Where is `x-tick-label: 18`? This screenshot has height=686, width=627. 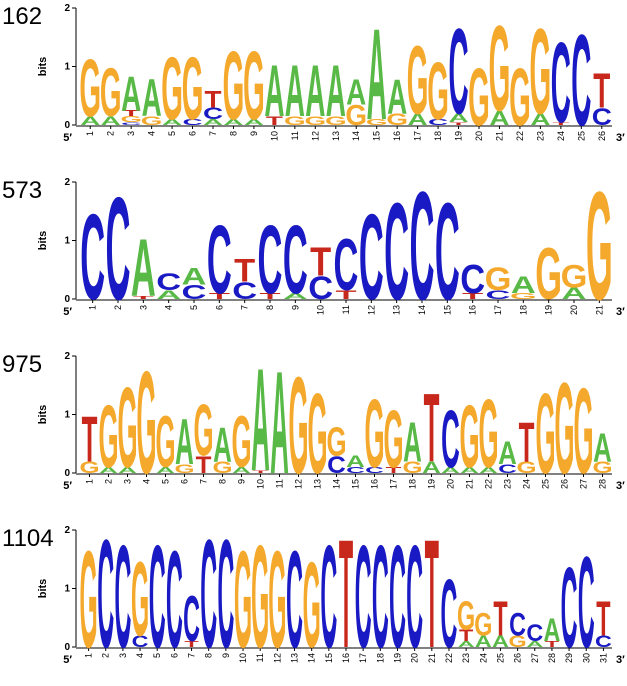 x-tick-label: 18 is located at coordinates (413, 484).